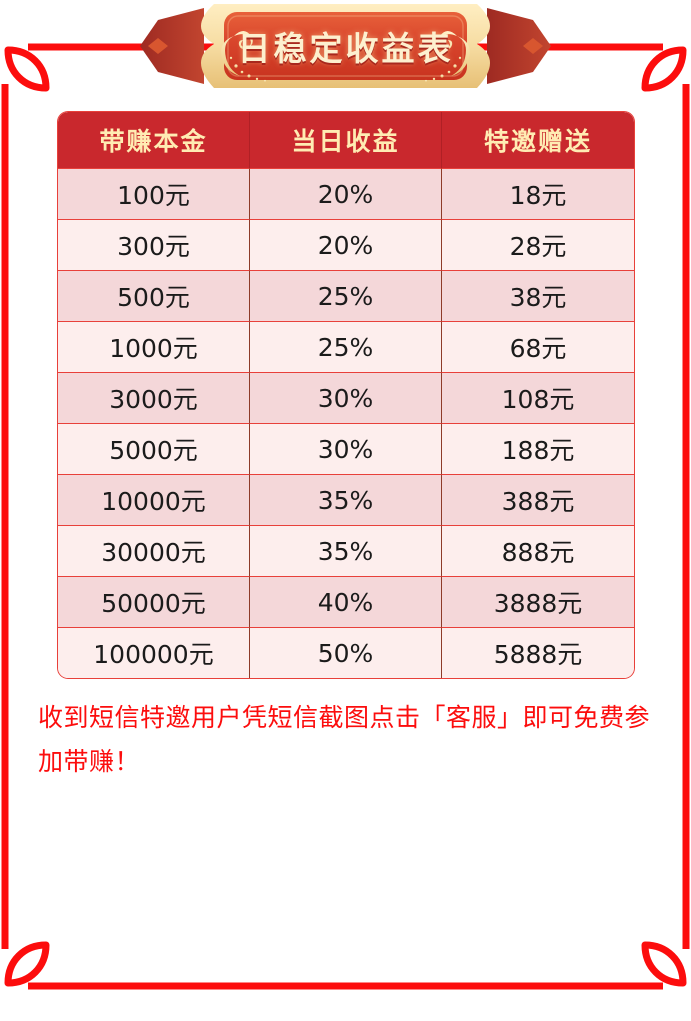 The width and height of the screenshot is (691, 1021). I want to click on table-header: 带赚本金 当日收益 特邀赠送, so click(346, 140).